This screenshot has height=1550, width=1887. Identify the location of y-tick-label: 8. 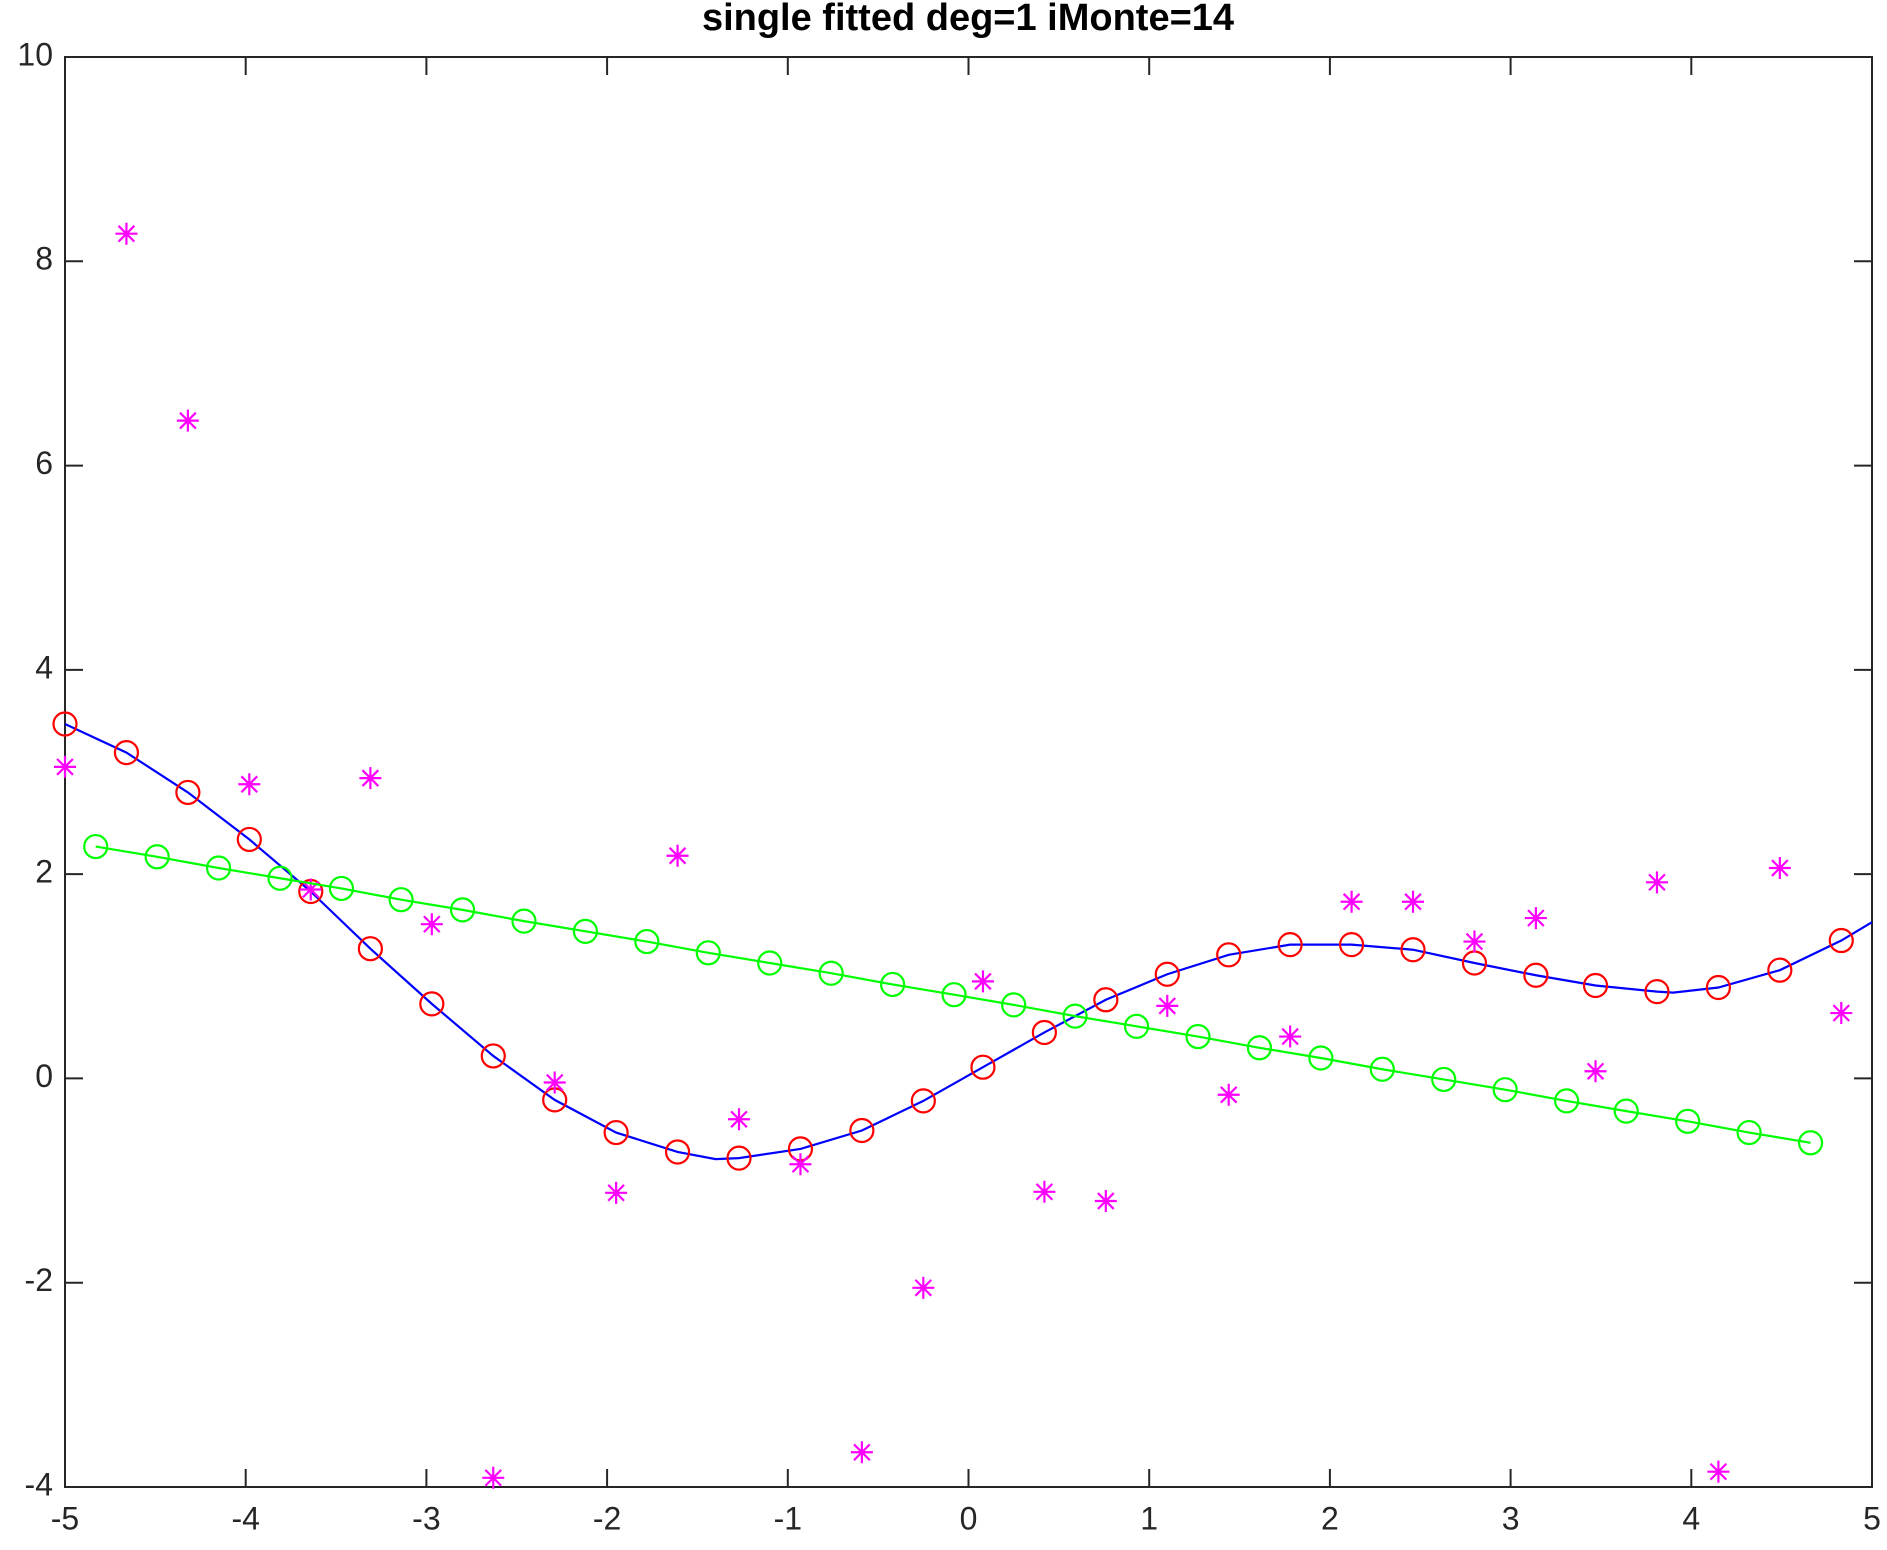
(44, 259).